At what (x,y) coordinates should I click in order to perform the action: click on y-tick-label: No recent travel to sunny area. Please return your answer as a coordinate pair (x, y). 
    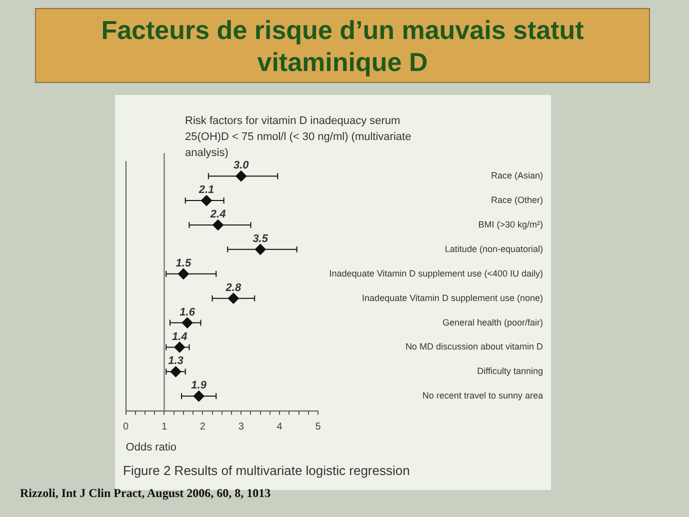
    Looking at the image, I should click on (482, 395).